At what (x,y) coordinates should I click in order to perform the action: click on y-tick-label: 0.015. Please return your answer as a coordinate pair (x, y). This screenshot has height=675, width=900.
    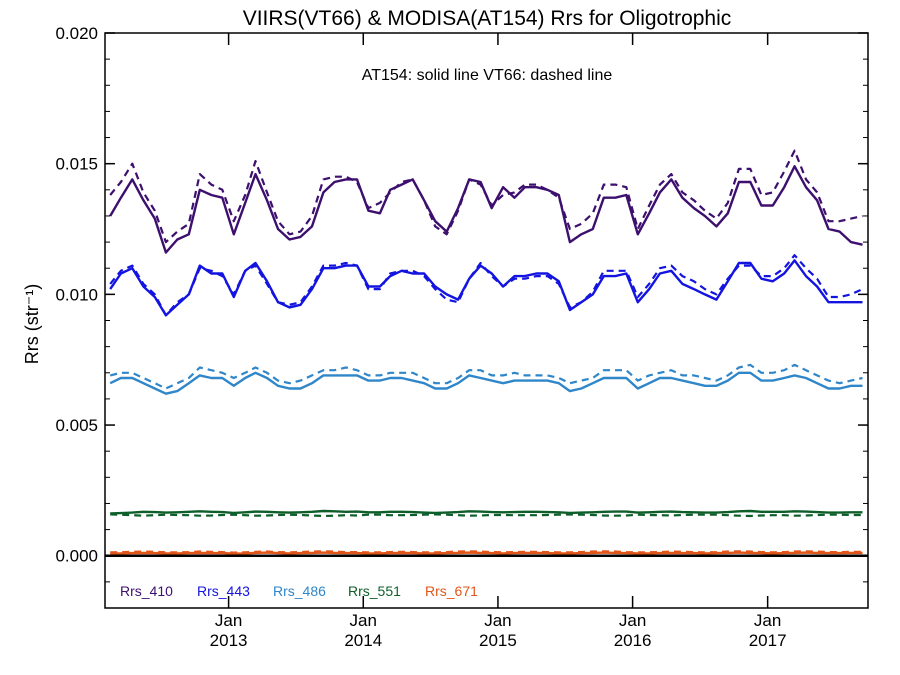
    Looking at the image, I should click on (76, 164).